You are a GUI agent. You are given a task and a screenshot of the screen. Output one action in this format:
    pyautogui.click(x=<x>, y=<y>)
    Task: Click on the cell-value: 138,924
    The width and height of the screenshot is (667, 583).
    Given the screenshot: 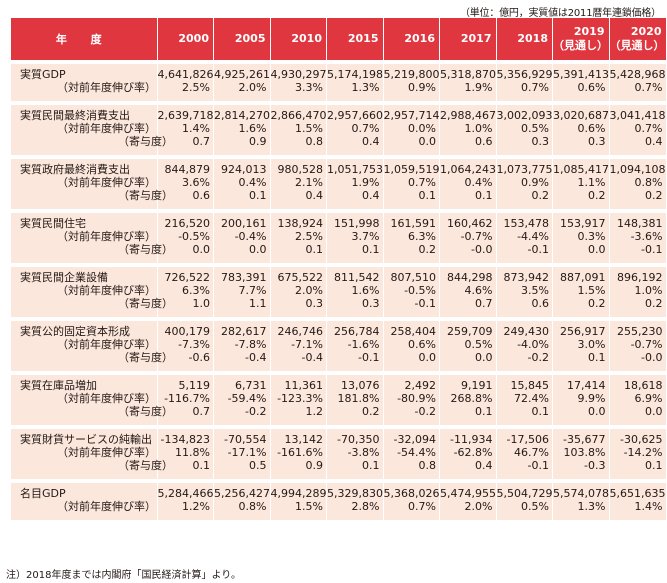 What is the action you would take?
    pyautogui.click(x=298, y=219)
    